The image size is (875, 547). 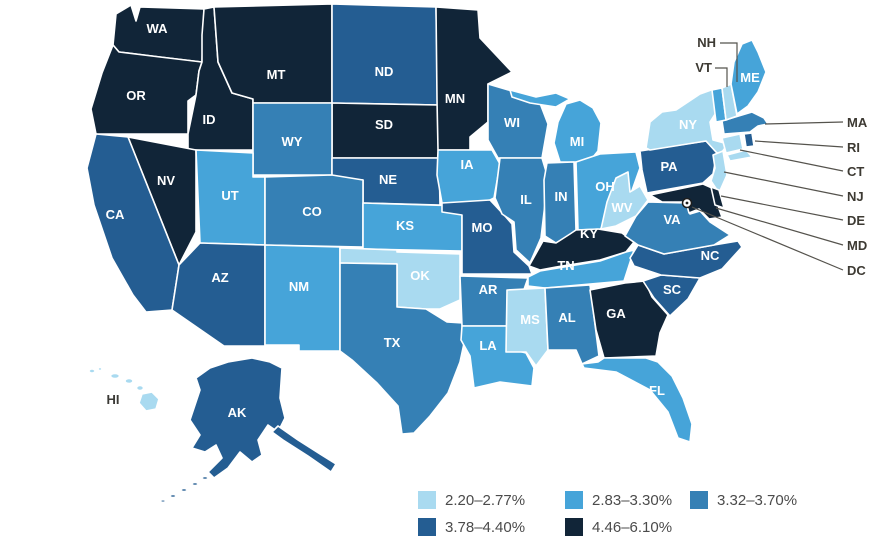 What do you see at coordinates (856, 270) in the screenshot?
I see `callout-label-dc: DC` at bounding box center [856, 270].